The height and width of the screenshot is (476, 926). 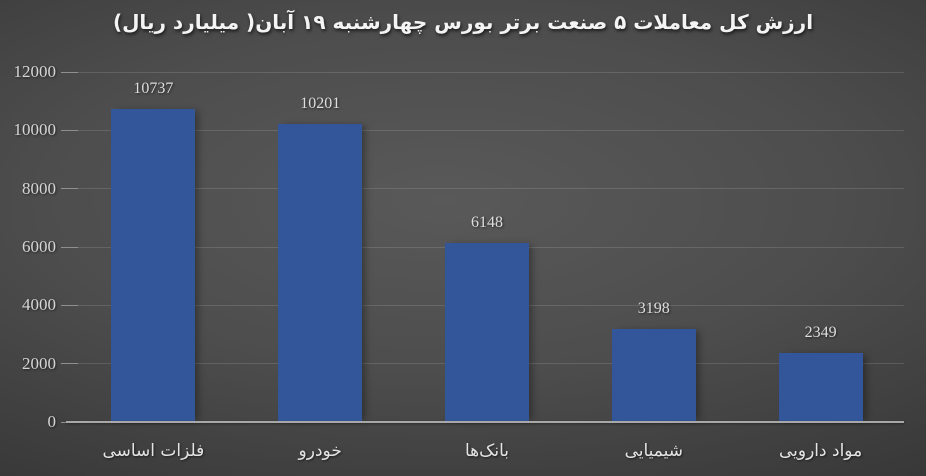 What do you see at coordinates (820, 333) in the screenshot?
I see `bar-value-label: 2349` at bounding box center [820, 333].